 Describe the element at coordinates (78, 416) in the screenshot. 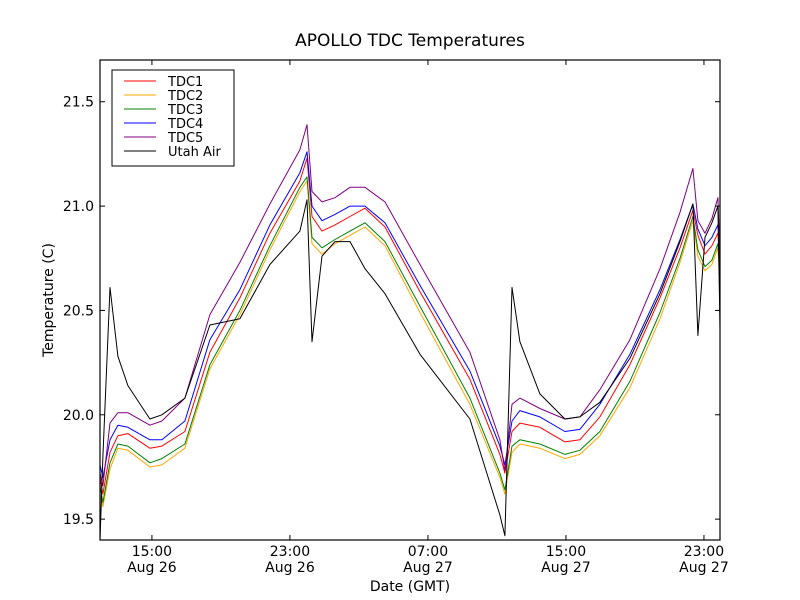

I see `y-tick-label: 20.0` at that location.